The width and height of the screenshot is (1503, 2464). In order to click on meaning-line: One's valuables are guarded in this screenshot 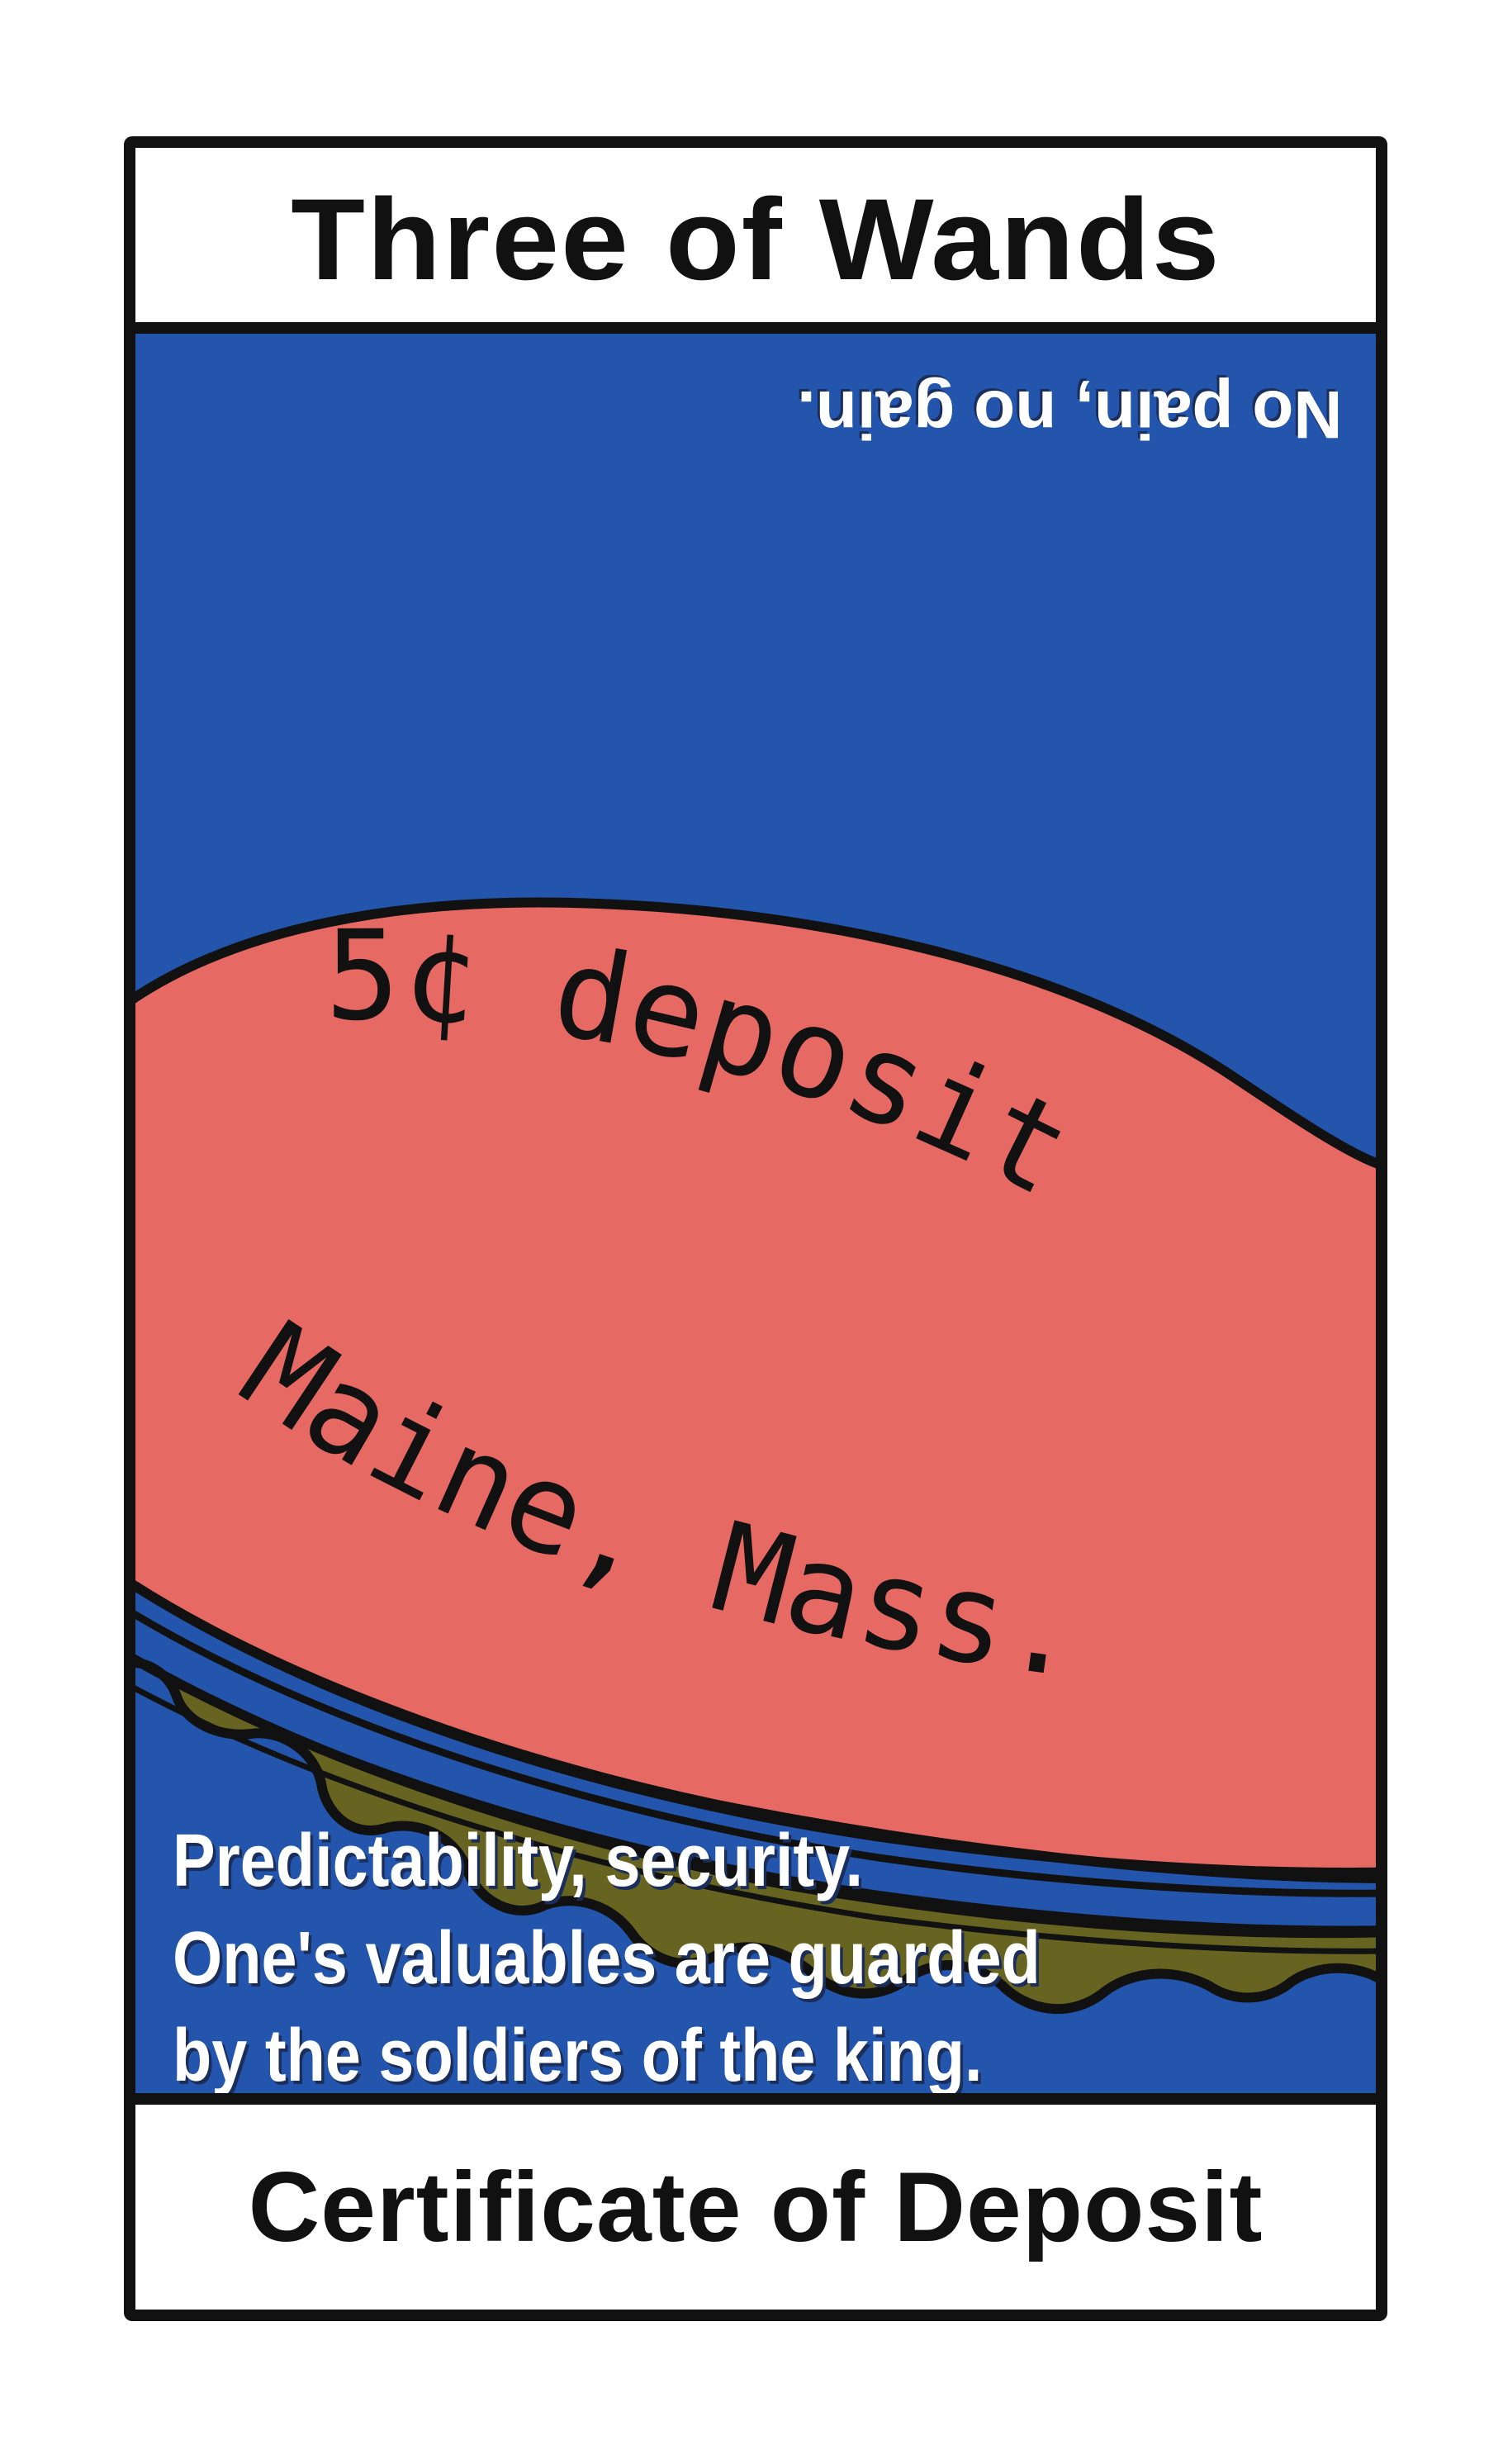, I will do `click(607, 1958)`.